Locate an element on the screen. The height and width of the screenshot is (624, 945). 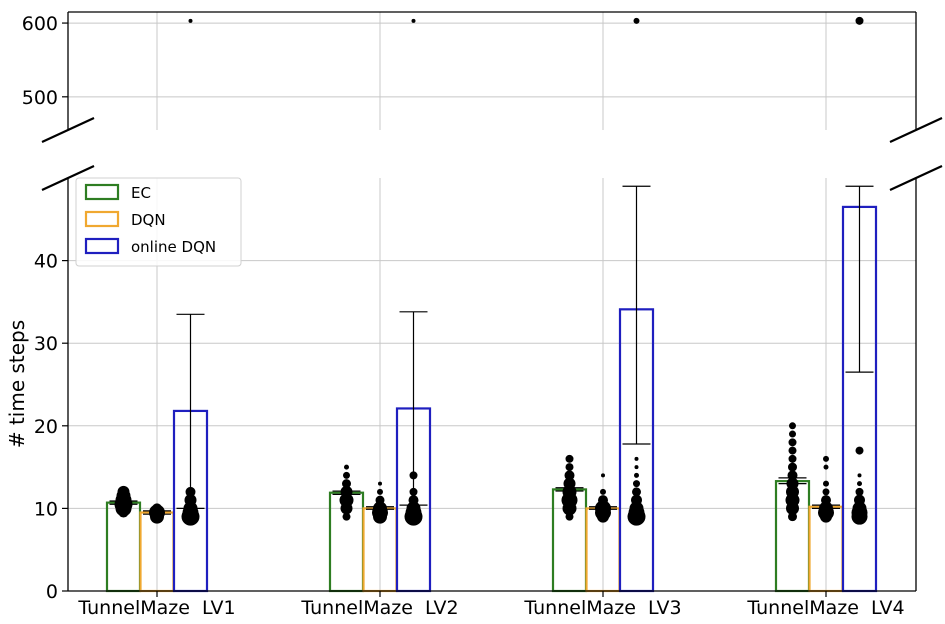
legend-label: EC is located at coordinates (141, 193).